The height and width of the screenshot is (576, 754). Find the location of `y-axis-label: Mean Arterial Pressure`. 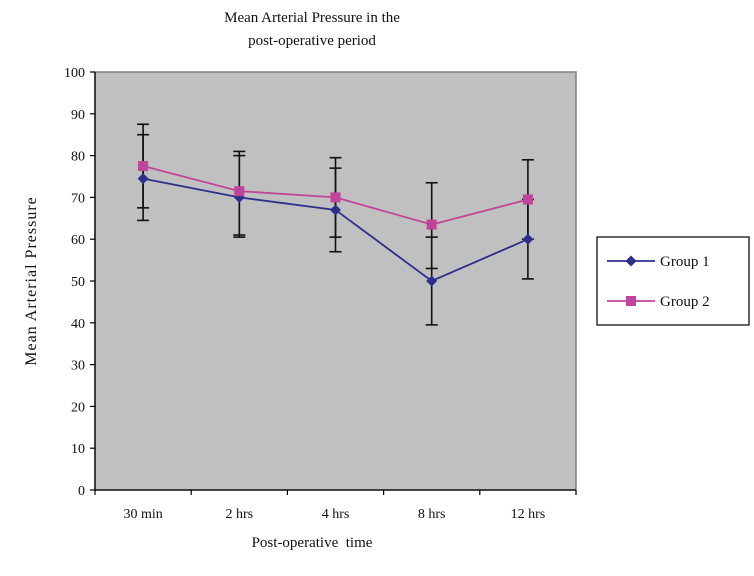

y-axis-label: Mean Arterial Pressure is located at coordinates (31, 281).